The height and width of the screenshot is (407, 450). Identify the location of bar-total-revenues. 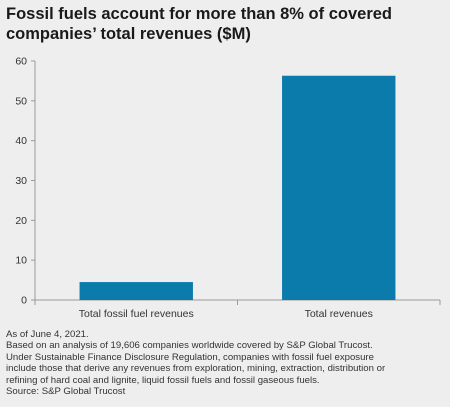
(339, 187).